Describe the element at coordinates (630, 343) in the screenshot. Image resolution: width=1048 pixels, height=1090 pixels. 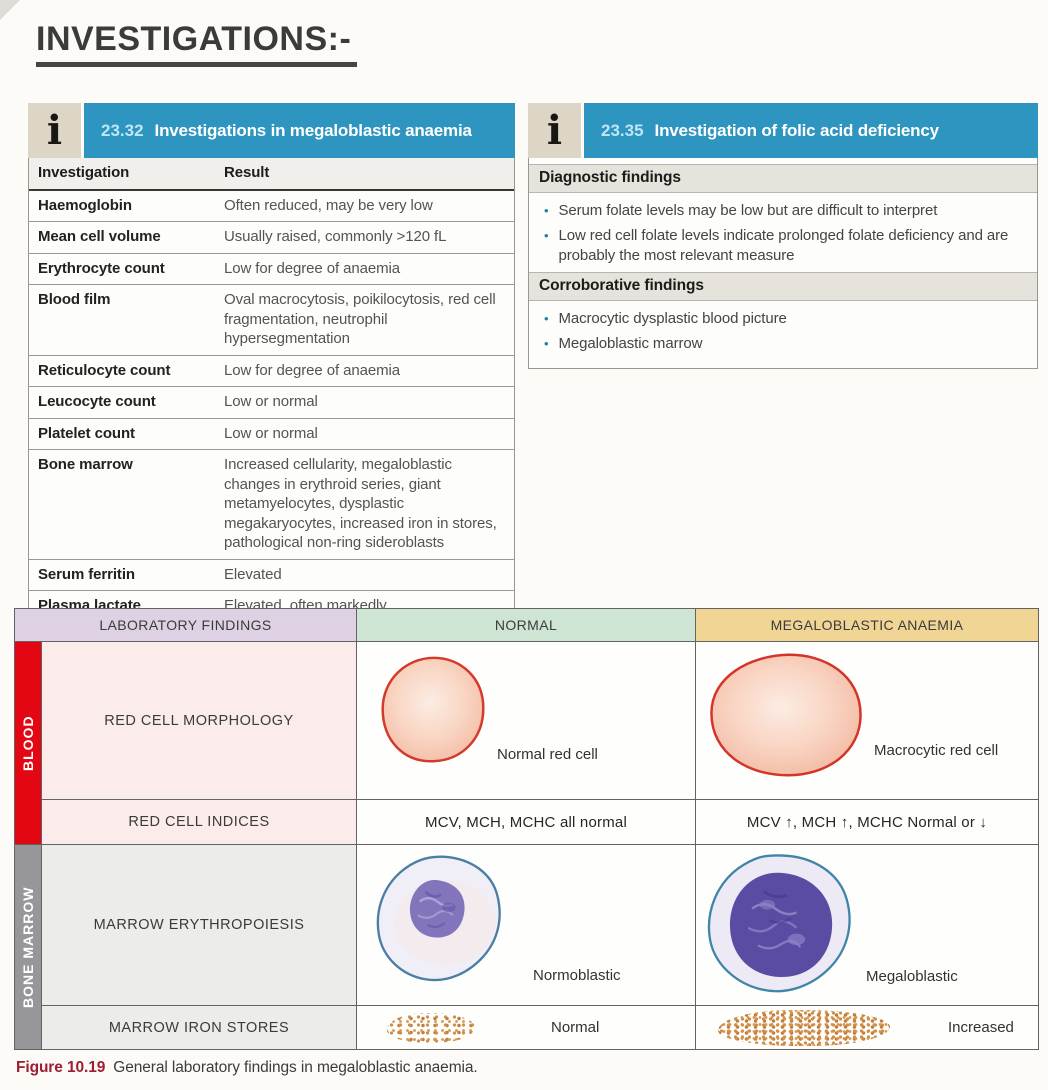
I see `list-item-text: Megaloblastic marrow` at that location.